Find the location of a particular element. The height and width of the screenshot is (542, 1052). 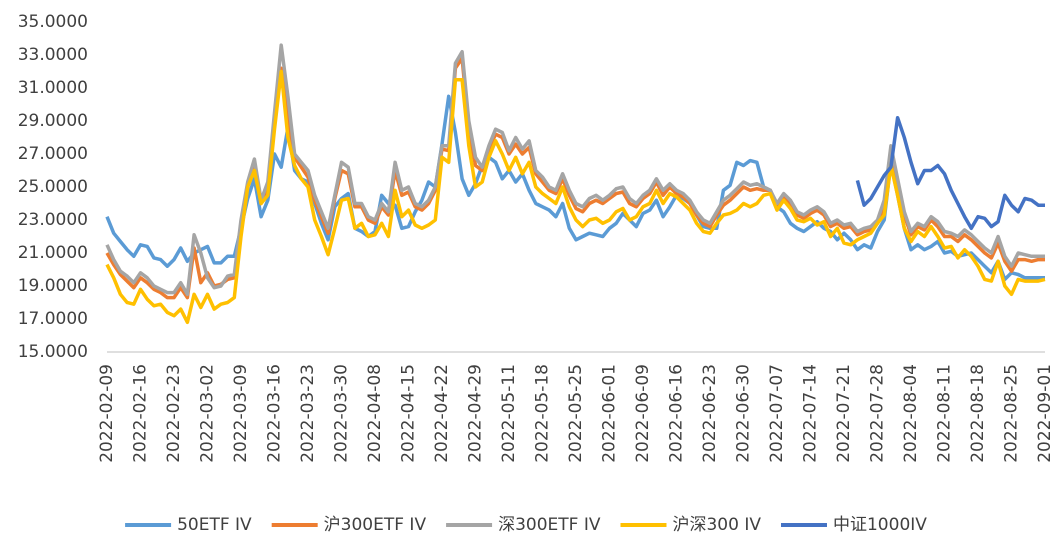

x-tick-label: 2022-04-22 is located at coordinates (442, 413).